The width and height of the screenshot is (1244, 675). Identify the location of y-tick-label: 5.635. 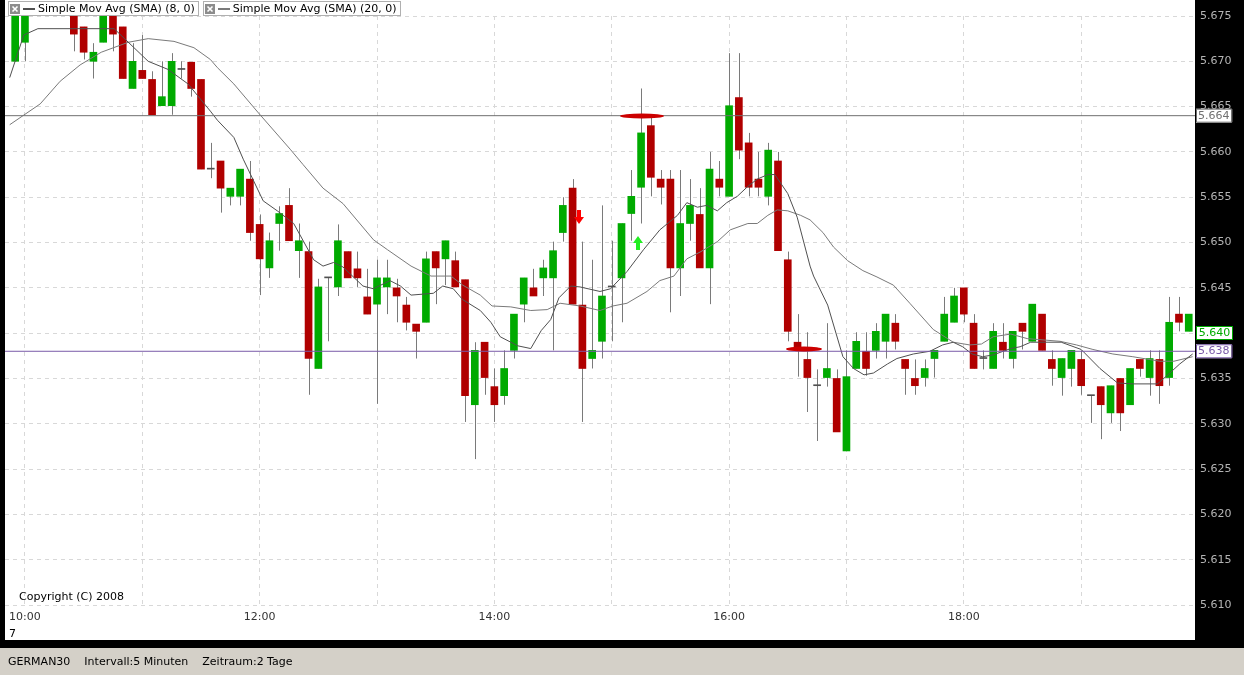
(1216, 378).